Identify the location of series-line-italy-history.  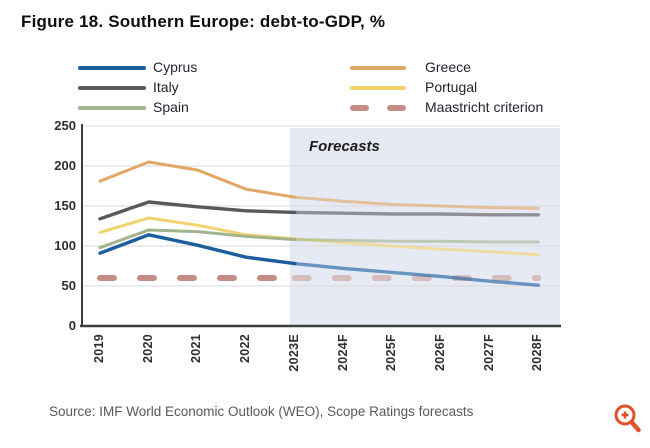
(197, 210).